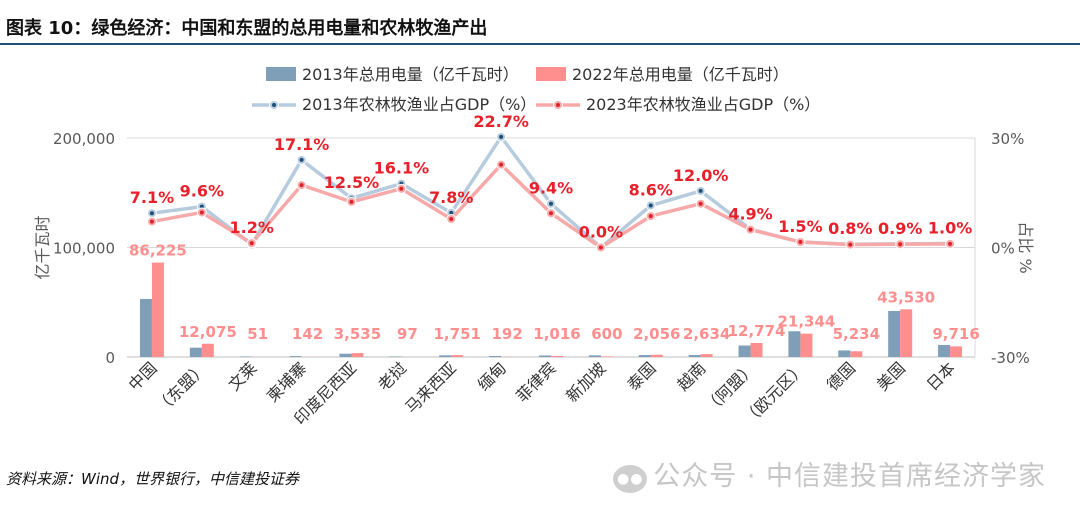 This screenshot has height=517, width=1080. What do you see at coordinates (407, 334) in the screenshot?
I see `bar-2022-data-label: 97` at bounding box center [407, 334].